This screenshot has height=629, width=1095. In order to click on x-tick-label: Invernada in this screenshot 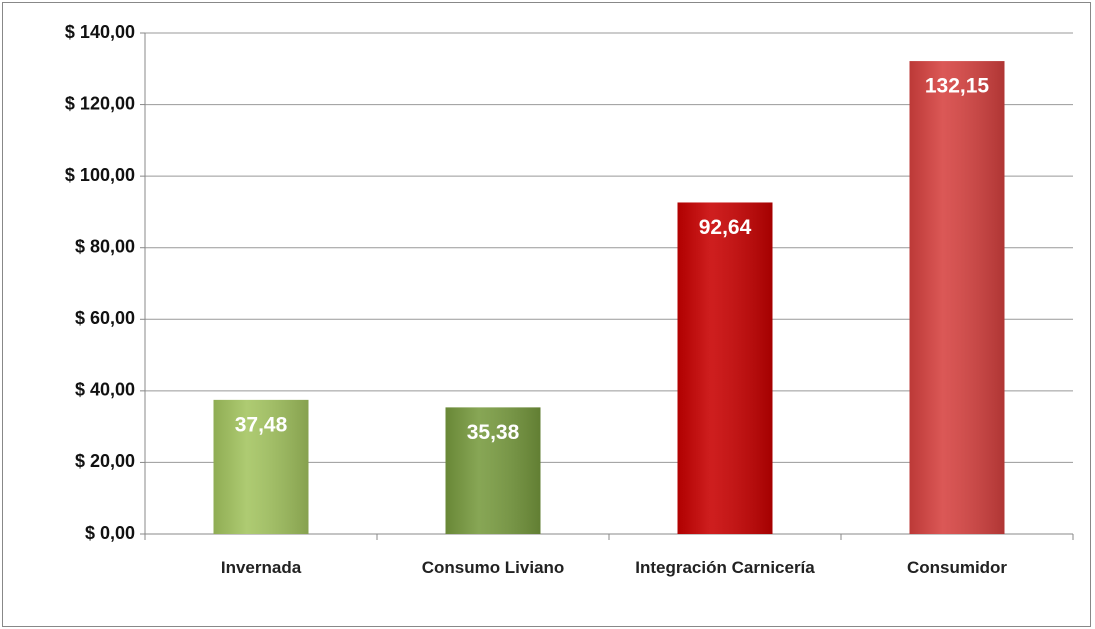, I will do `click(261, 567)`.